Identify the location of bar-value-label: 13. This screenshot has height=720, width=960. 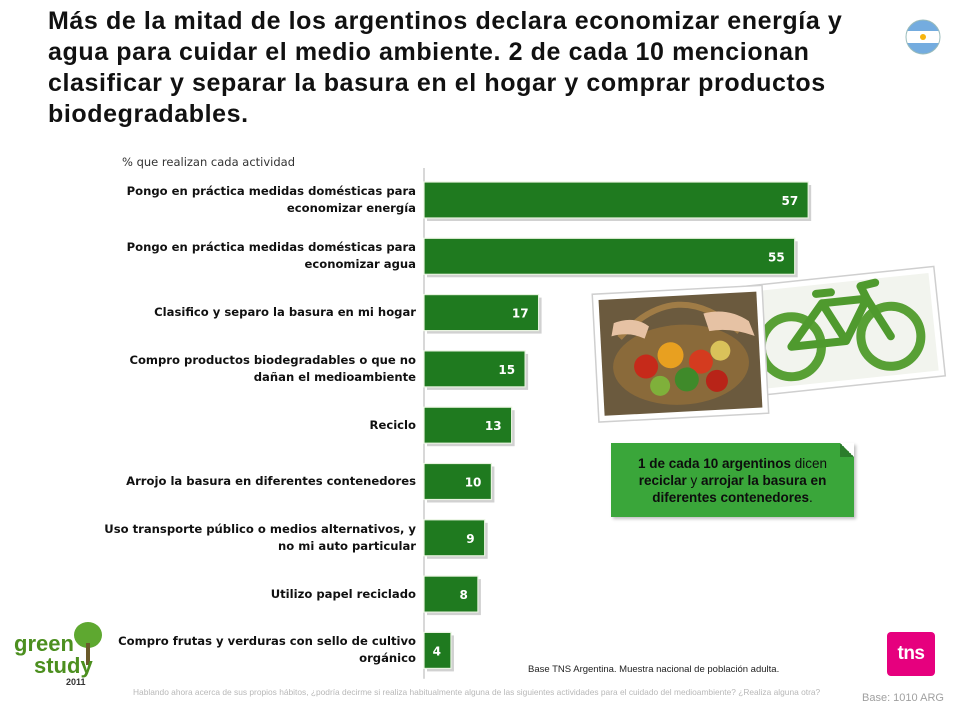
(493, 426).